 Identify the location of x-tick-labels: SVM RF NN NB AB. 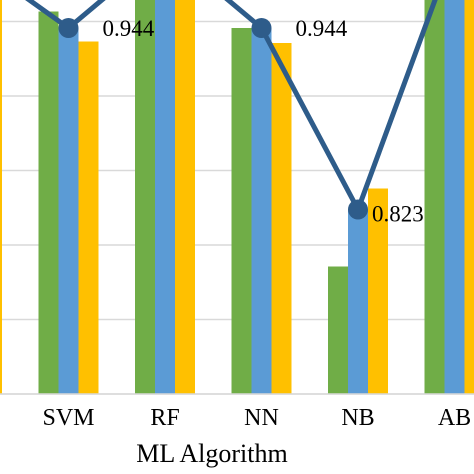
(256, 418).